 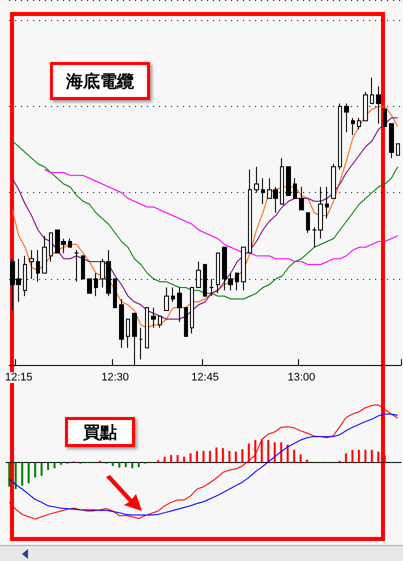 I want to click on x-tick-label: 13:00, so click(x=302, y=378).